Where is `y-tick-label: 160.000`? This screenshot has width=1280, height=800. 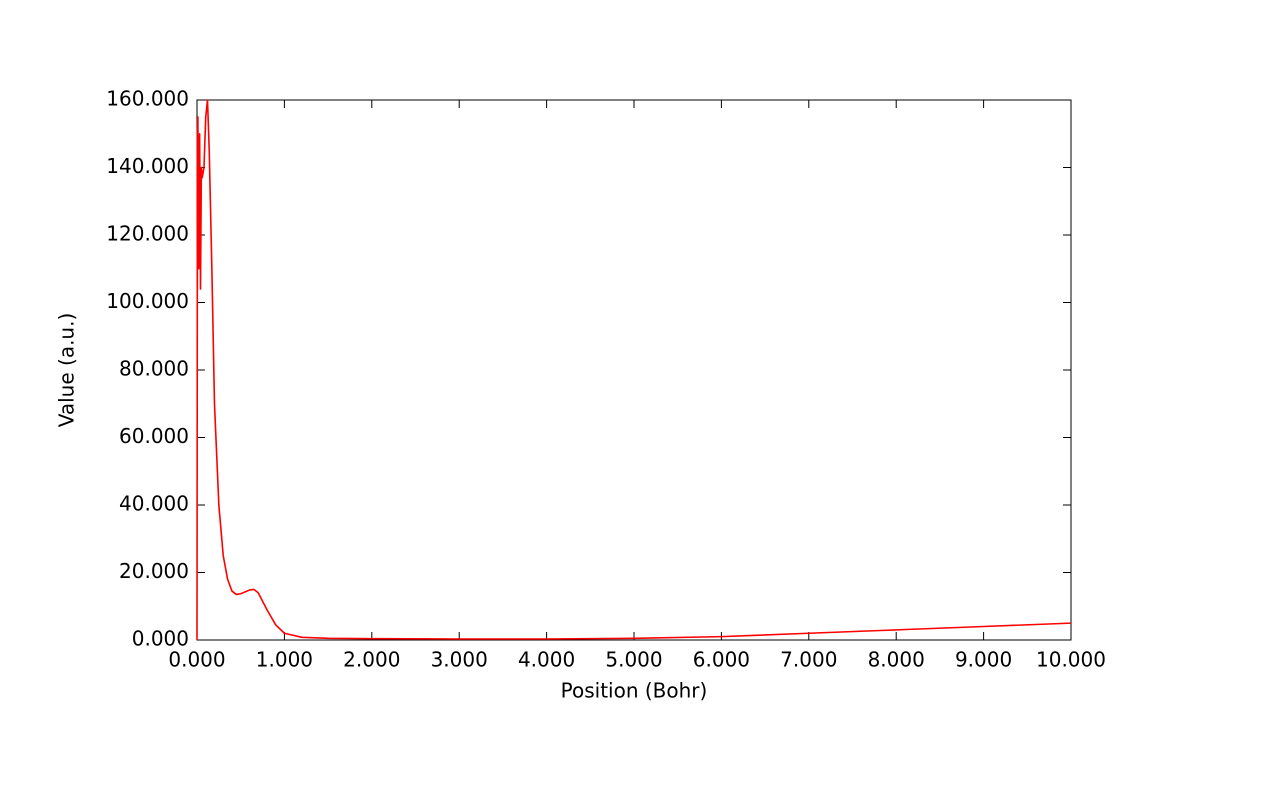
y-tick-label: 160.000 is located at coordinates (147, 99).